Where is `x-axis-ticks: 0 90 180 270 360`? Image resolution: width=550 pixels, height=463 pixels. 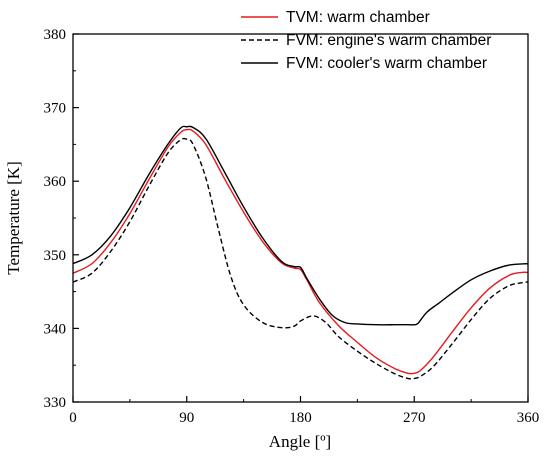 x-axis-ticks: 0 90 180 270 360 is located at coordinates (304, 411).